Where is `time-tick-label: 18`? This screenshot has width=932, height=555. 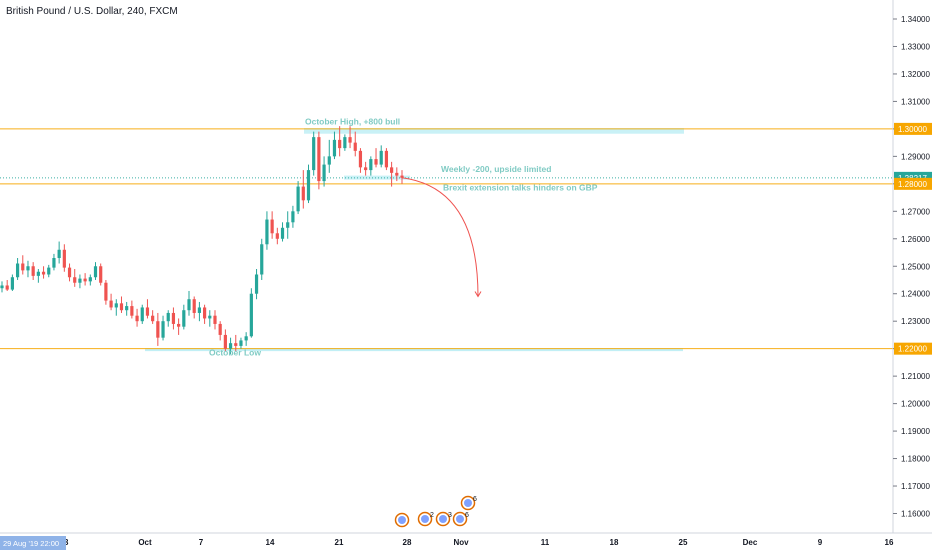
time-tick-label: 18 is located at coordinates (614, 542).